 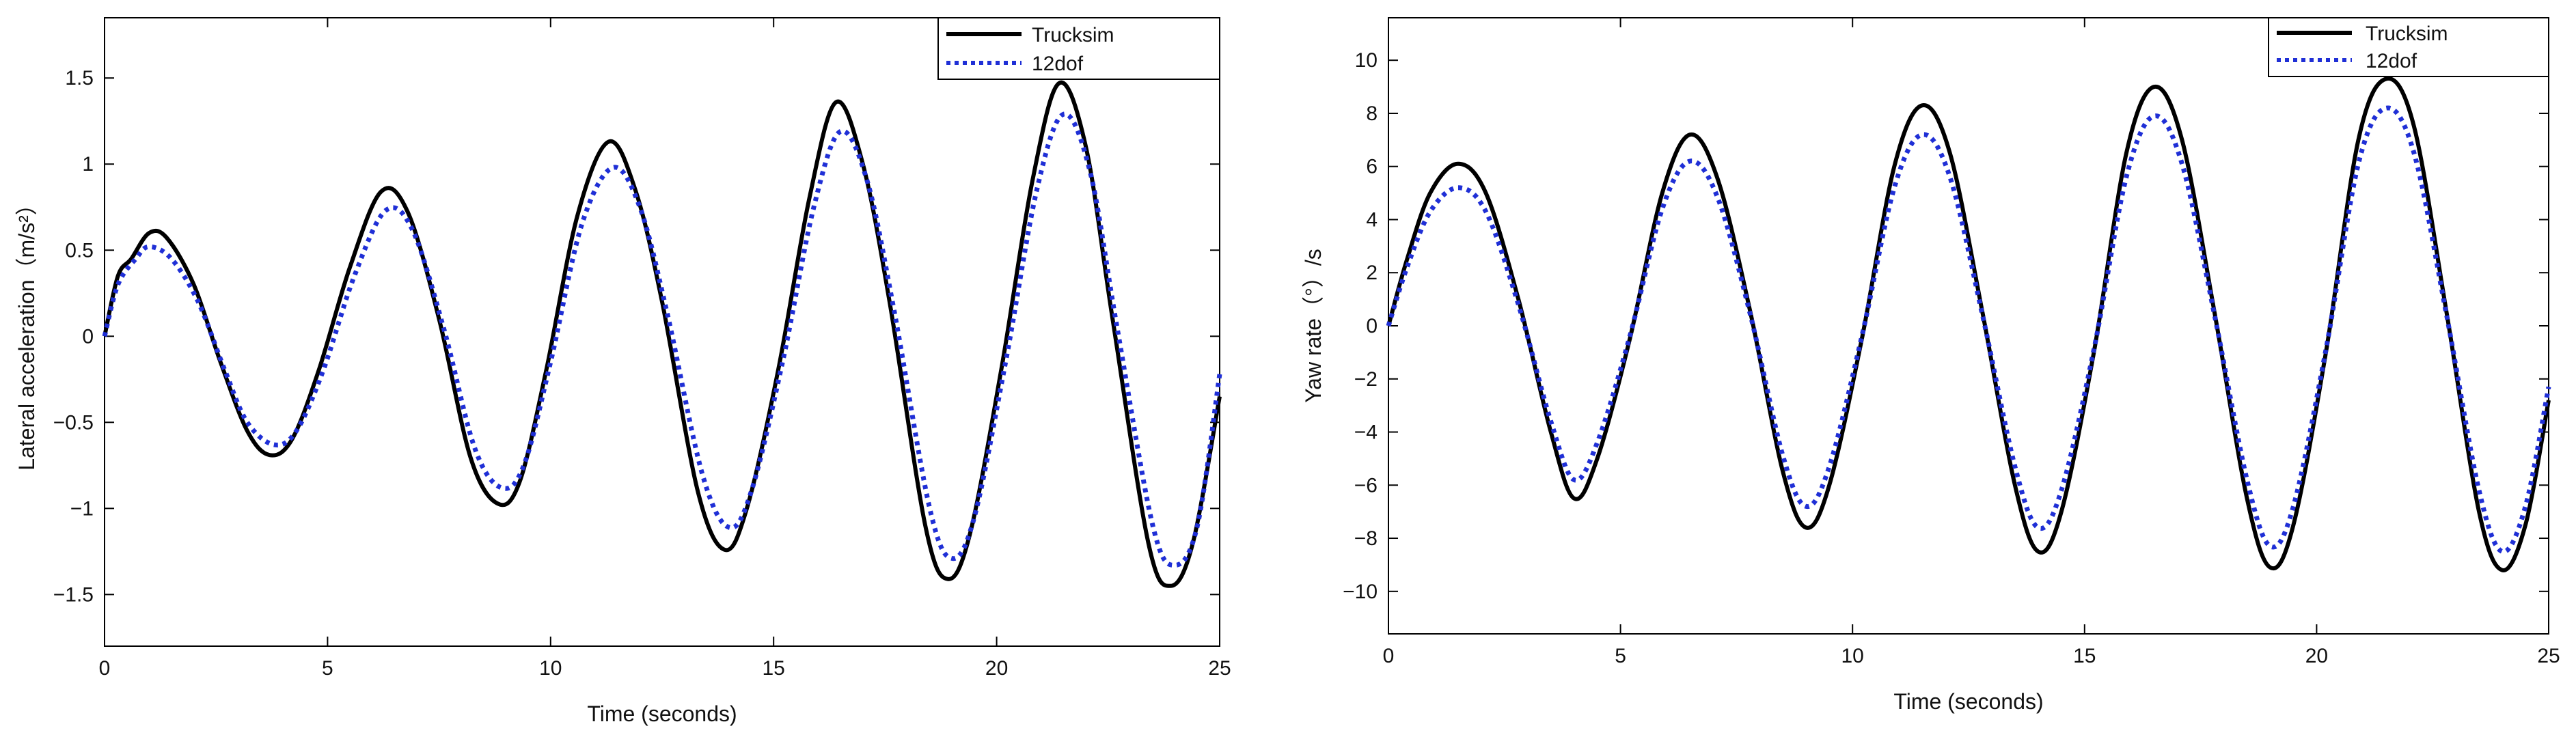 I want to click on y-tick-label: −1, so click(x=82, y=509).